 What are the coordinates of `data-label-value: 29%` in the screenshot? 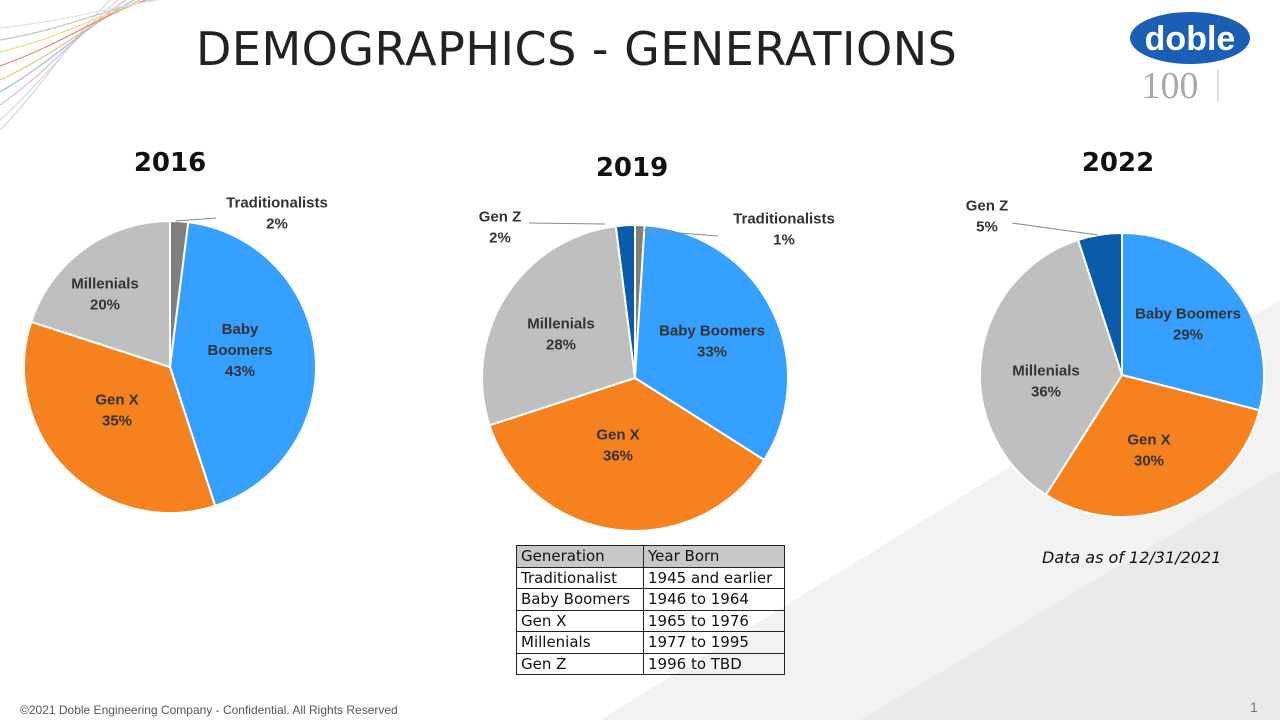 It's located at (1188, 335).